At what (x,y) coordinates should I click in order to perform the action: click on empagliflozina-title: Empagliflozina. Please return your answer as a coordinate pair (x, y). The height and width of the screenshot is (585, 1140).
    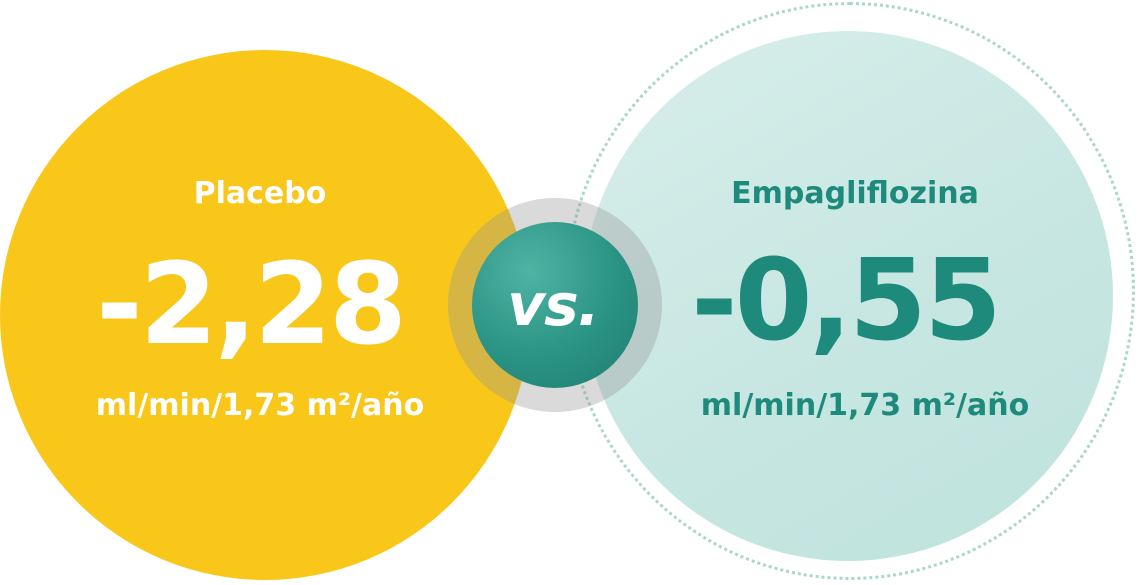
    Looking at the image, I should click on (855, 193).